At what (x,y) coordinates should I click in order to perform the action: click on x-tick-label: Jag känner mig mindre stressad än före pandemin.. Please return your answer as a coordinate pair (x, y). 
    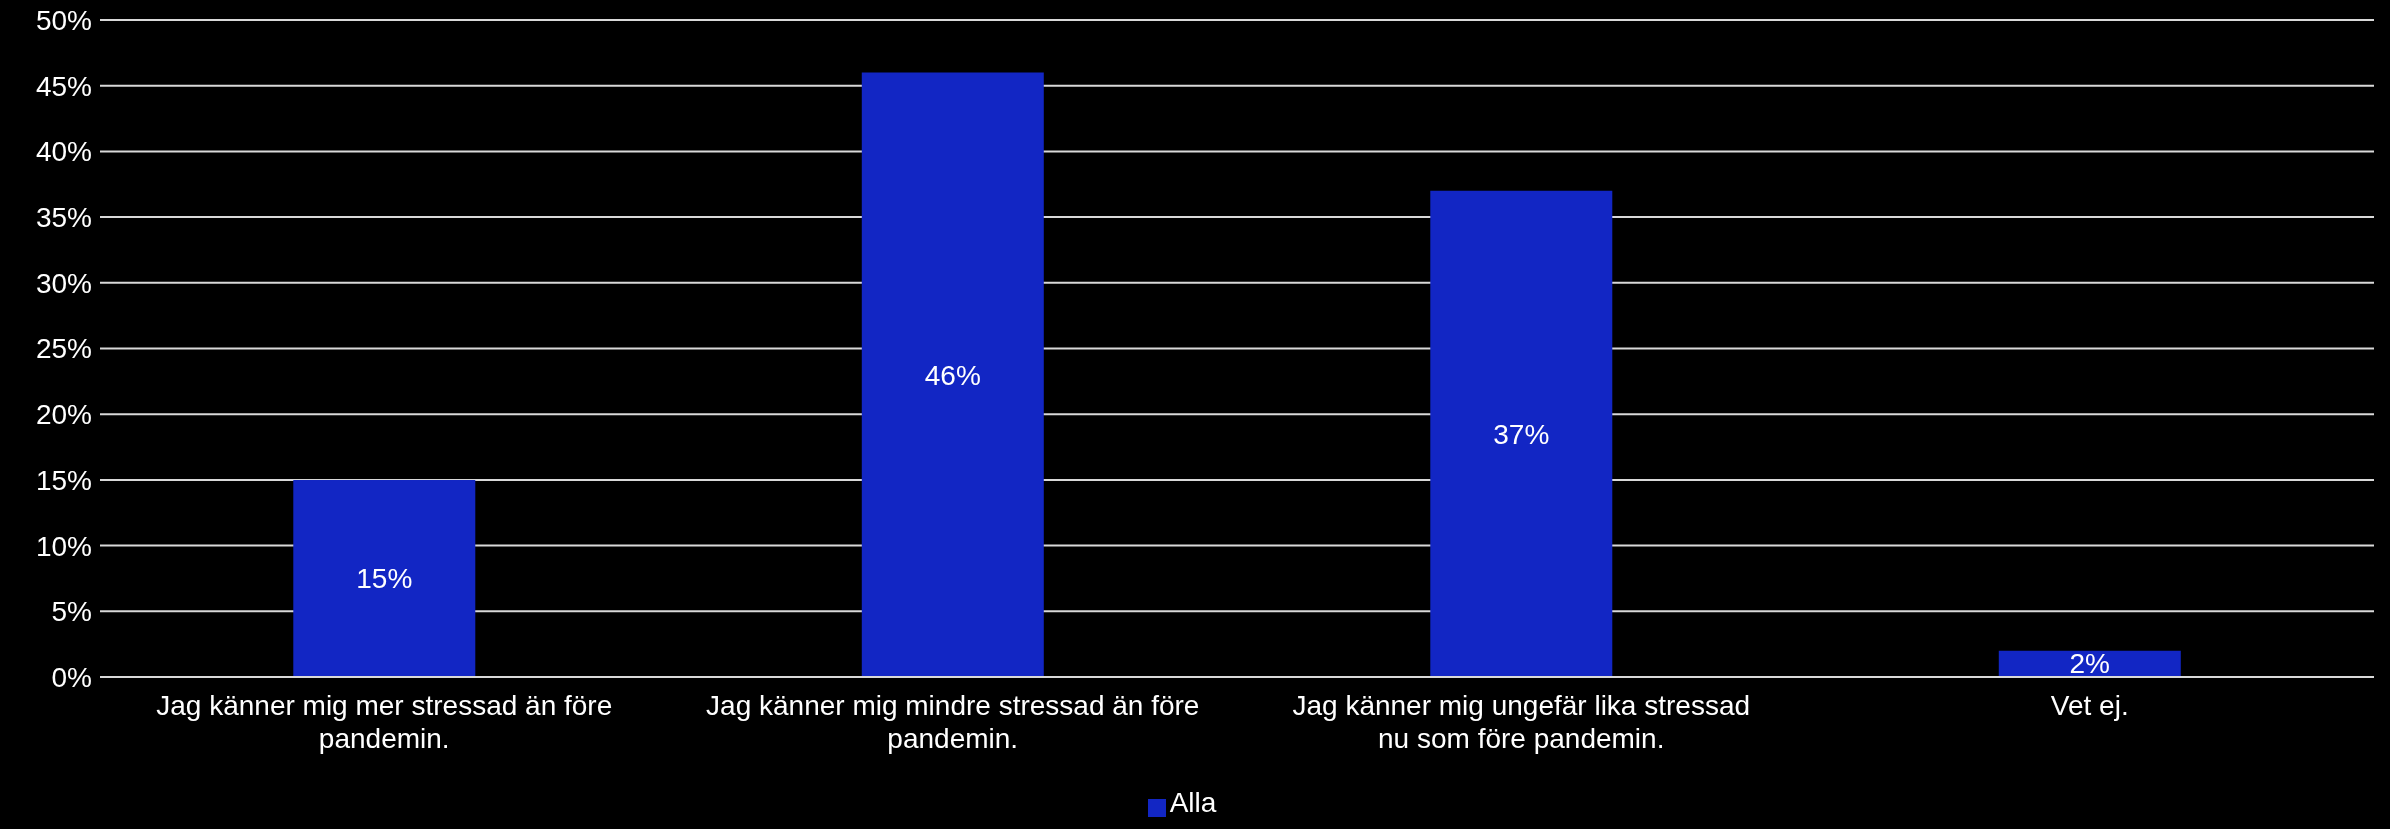
    Looking at the image, I should click on (953, 722).